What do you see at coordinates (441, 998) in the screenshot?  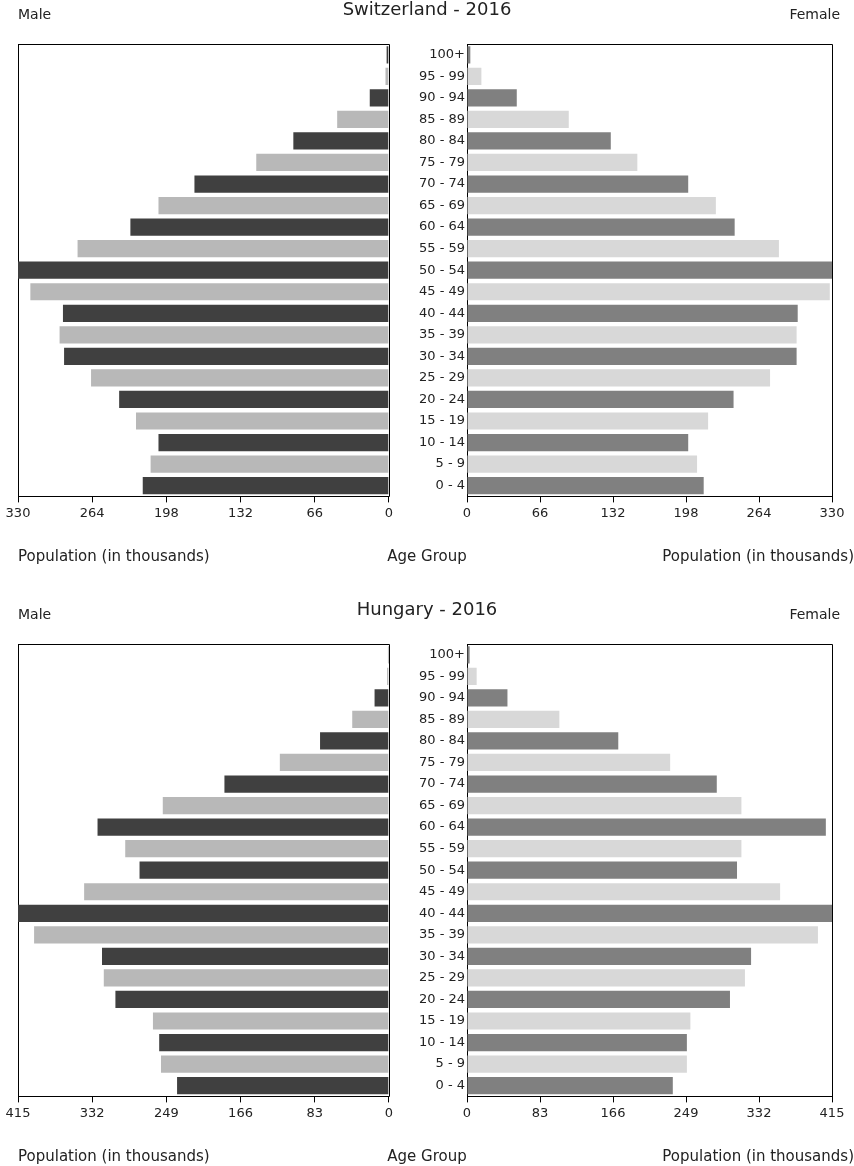 I see `y-tick-label: 20 - 24` at bounding box center [441, 998].